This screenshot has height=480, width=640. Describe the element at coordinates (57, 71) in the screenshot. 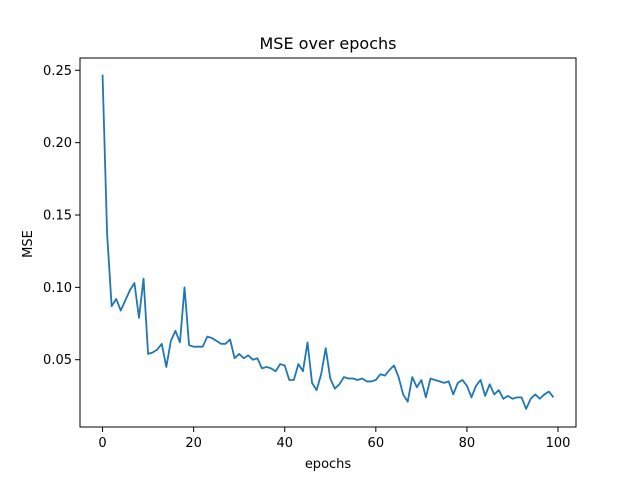

I see `y-tick-label: 0.25` at that location.